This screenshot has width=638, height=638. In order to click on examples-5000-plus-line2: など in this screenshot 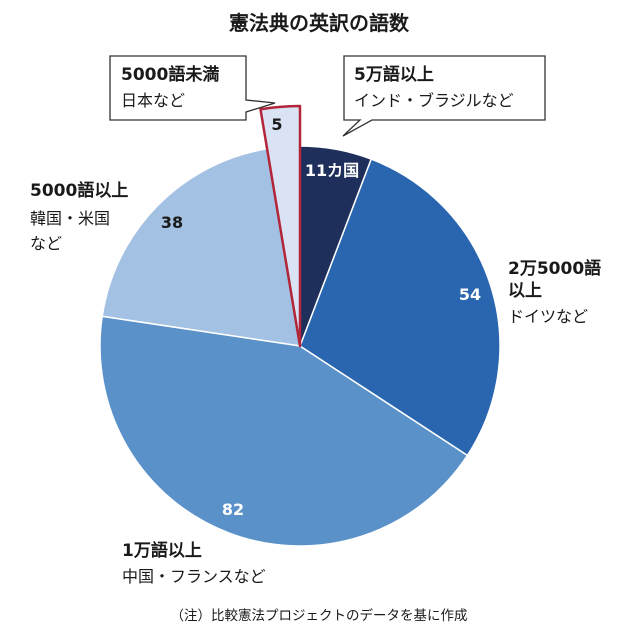, I will do `click(46, 243)`.